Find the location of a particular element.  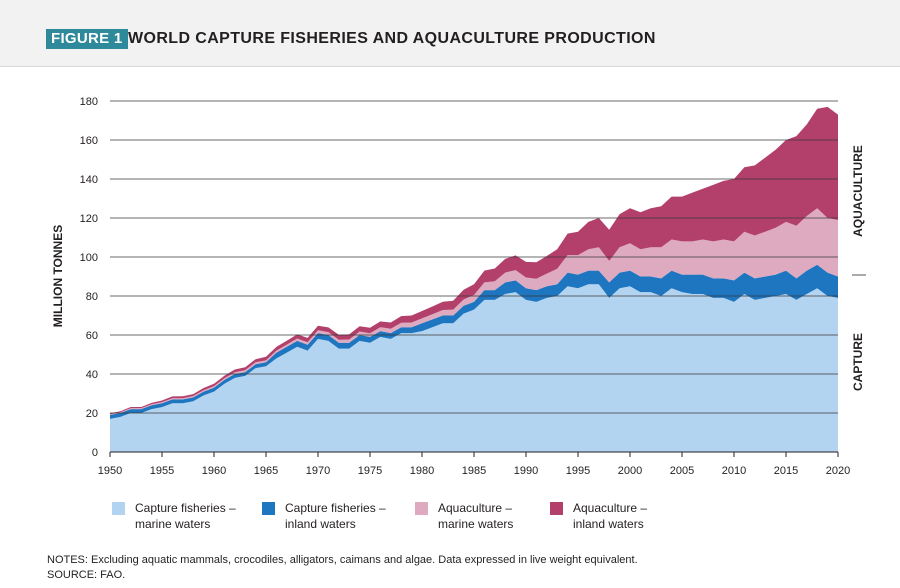

capture-side-label: CAPTURE is located at coordinates (858, 362).